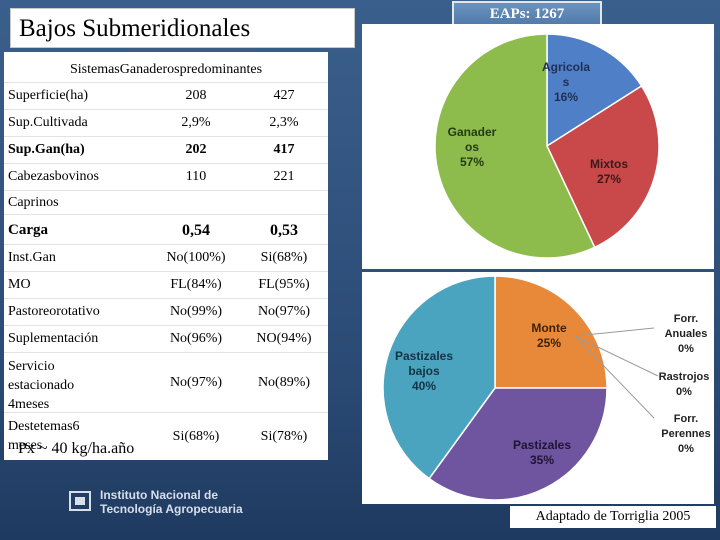  What do you see at coordinates (46, 149) in the screenshot?
I see `row-label: Sup.Gan(ha)` at bounding box center [46, 149].